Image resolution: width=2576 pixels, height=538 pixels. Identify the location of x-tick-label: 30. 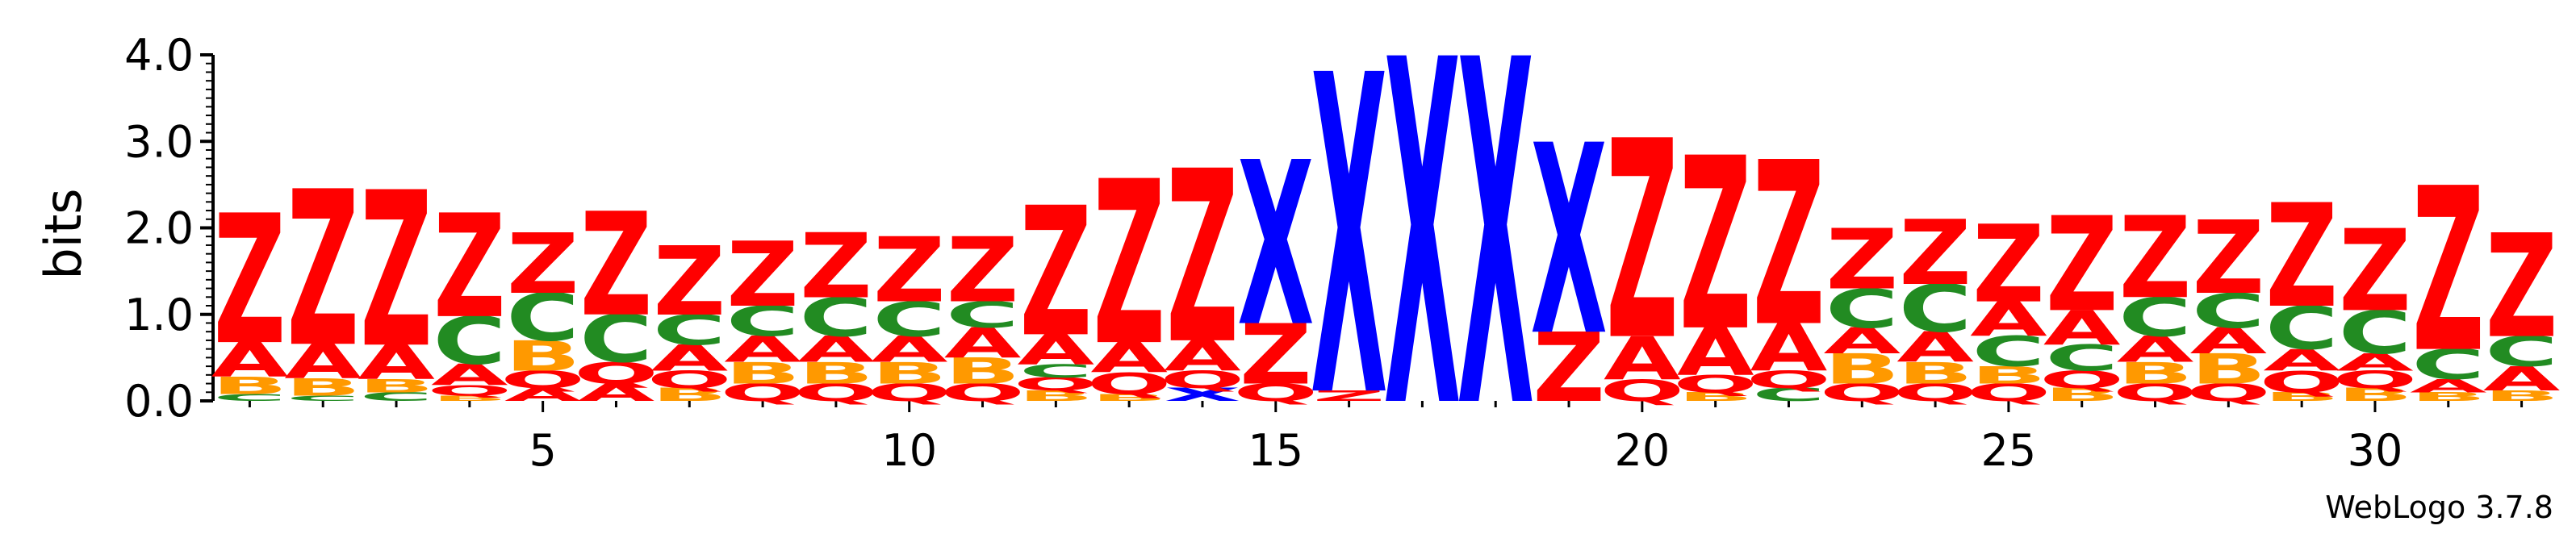
(2375, 451).